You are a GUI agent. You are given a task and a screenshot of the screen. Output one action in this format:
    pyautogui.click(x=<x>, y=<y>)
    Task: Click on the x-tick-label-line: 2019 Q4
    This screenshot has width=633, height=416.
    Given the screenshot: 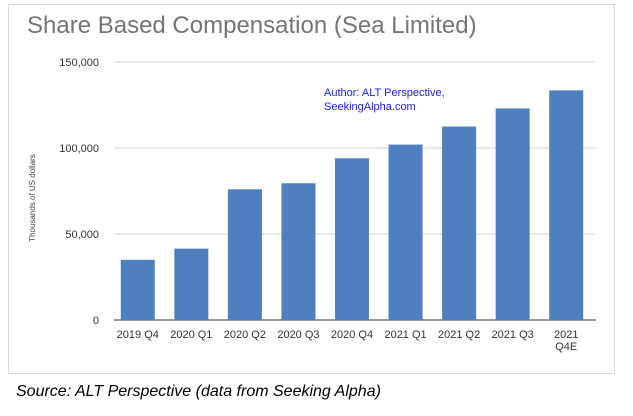 What is the action you would take?
    pyautogui.click(x=138, y=335)
    